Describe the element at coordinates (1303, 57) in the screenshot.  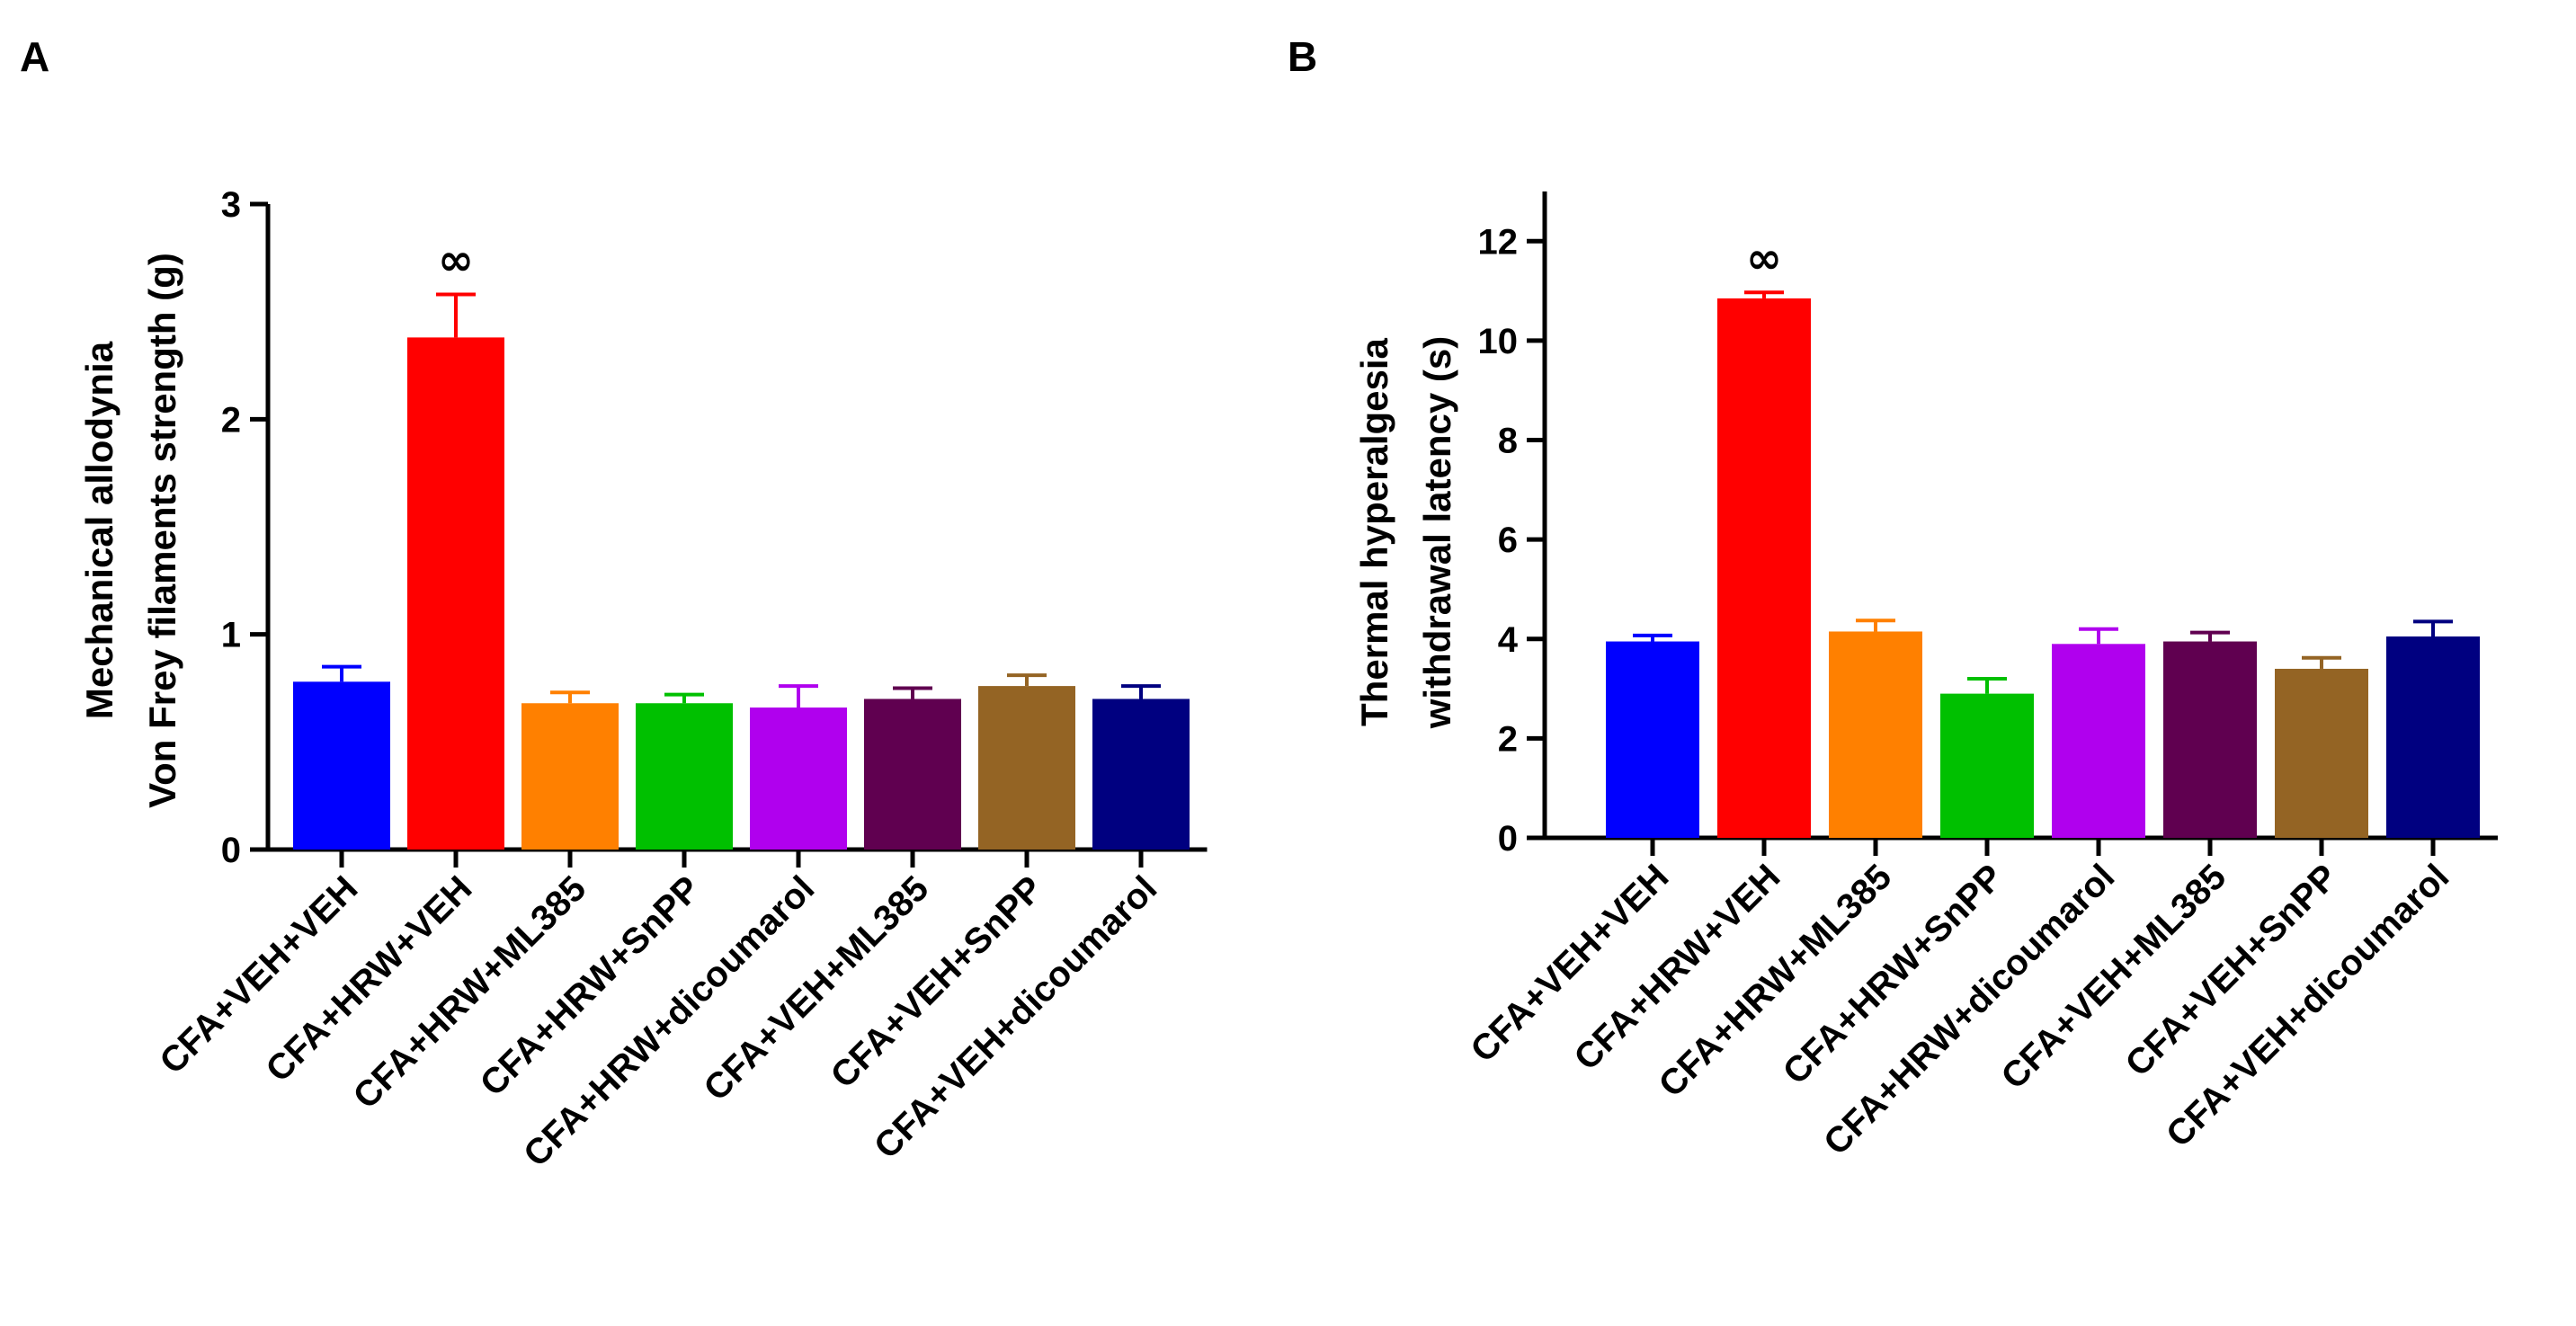
I see `panel-label-b: B` at that location.